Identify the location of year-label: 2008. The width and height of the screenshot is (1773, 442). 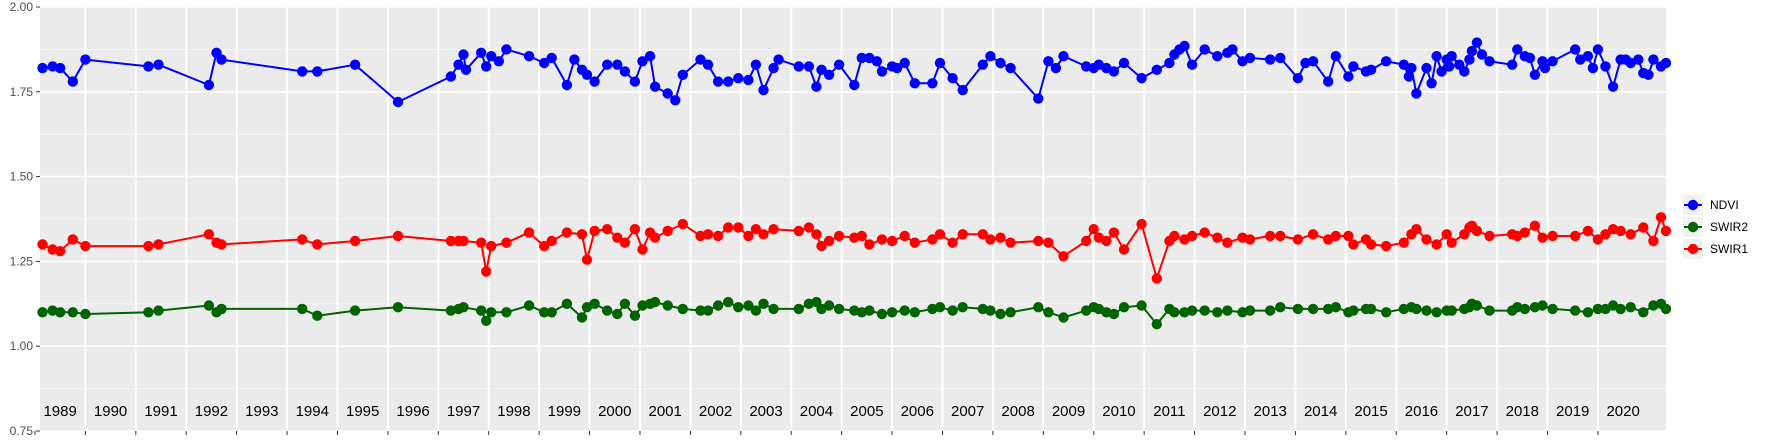
(1017, 411).